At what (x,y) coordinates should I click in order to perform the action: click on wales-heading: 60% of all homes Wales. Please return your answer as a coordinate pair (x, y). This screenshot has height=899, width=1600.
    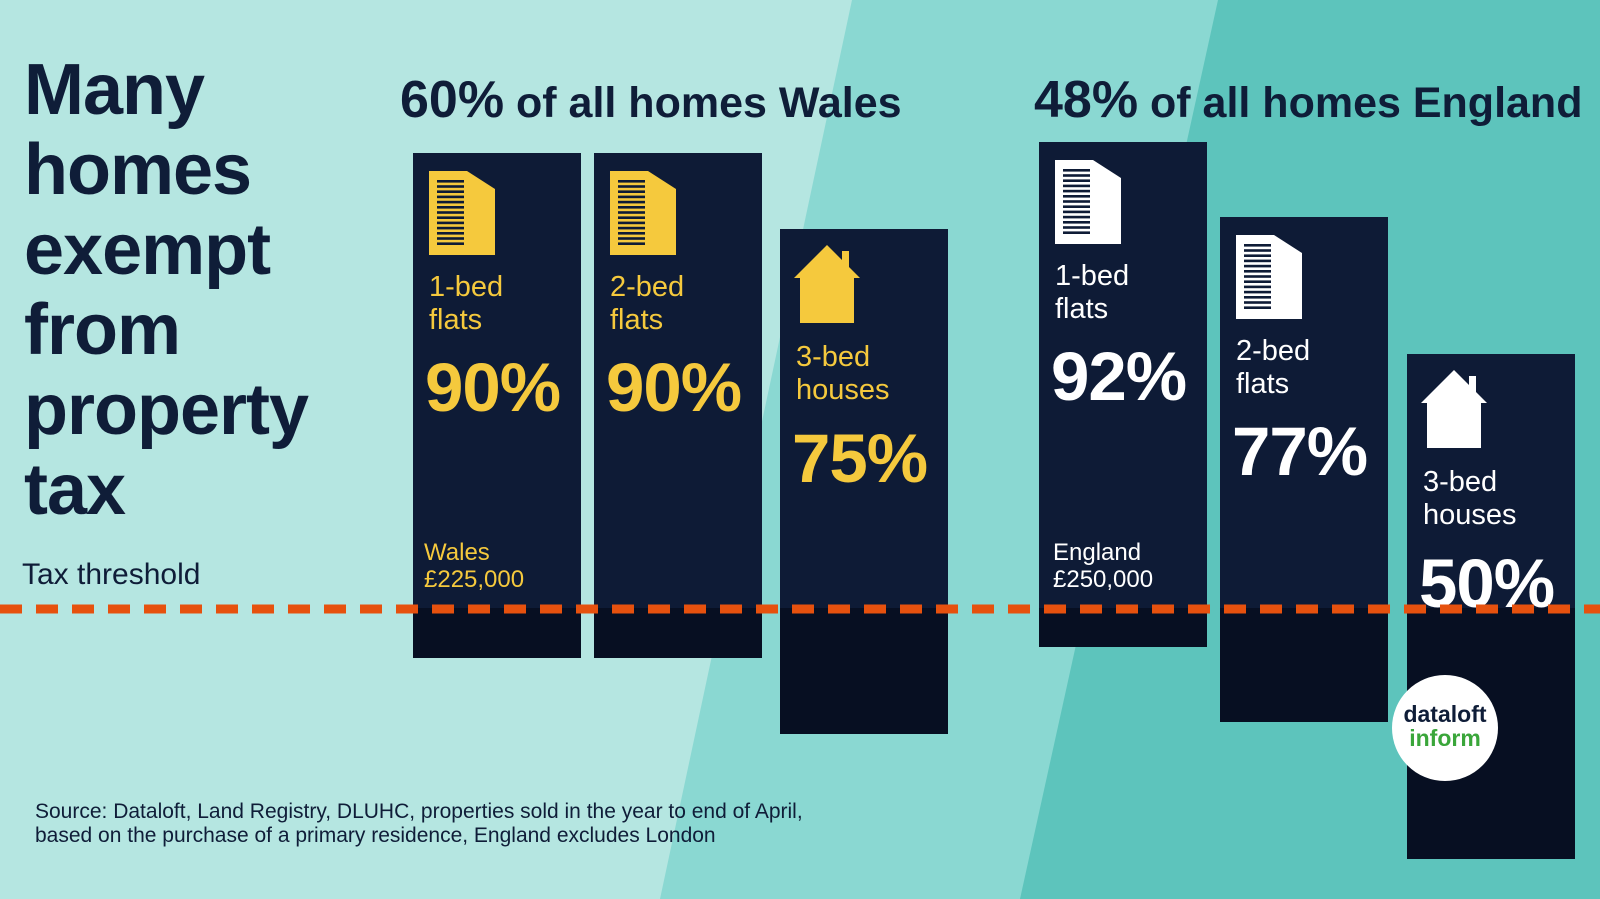
    Looking at the image, I should click on (651, 100).